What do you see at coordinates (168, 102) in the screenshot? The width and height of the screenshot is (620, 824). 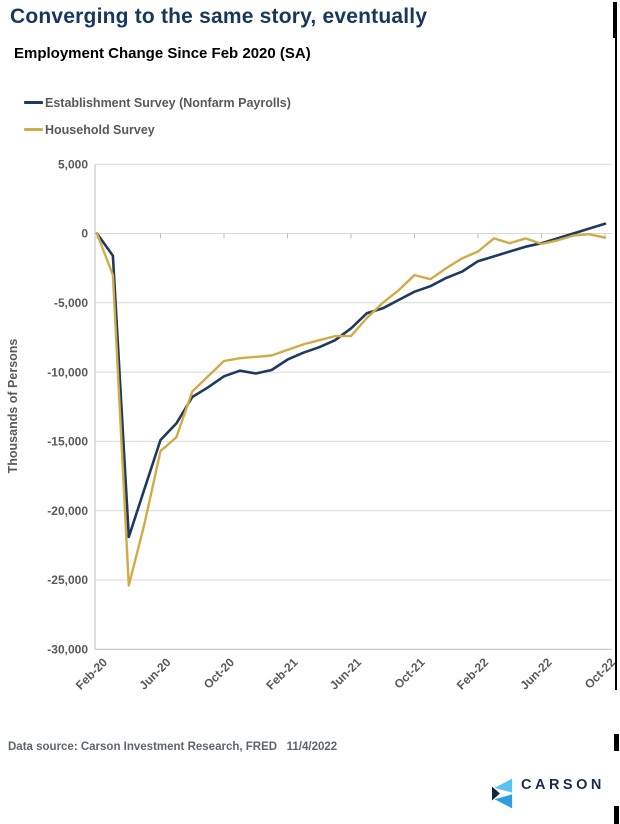 I see `legend-label-establishment: Establishment Survey (Nonfarm Payrolls)` at bounding box center [168, 102].